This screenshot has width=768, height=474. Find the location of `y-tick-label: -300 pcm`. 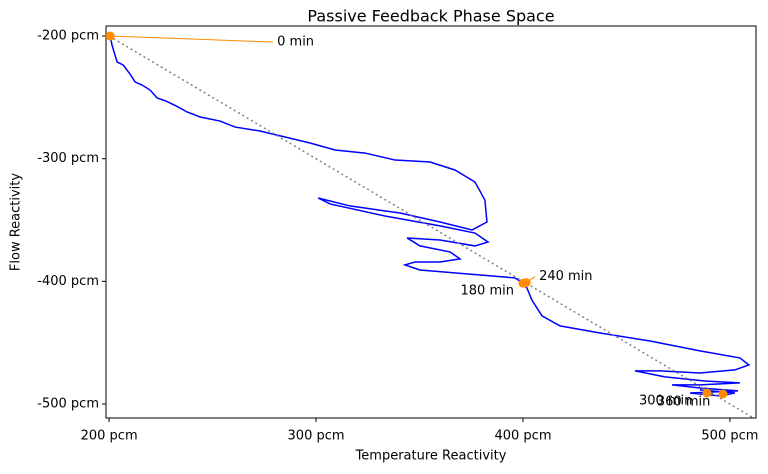

y-tick-label: -300 pcm is located at coordinates (68, 158).